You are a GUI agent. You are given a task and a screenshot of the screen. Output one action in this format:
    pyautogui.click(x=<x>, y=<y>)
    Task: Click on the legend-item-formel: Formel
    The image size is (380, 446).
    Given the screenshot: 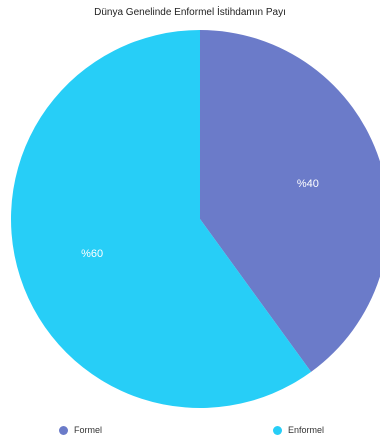 What is the action you would take?
    pyautogui.click(x=80, y=430)
    